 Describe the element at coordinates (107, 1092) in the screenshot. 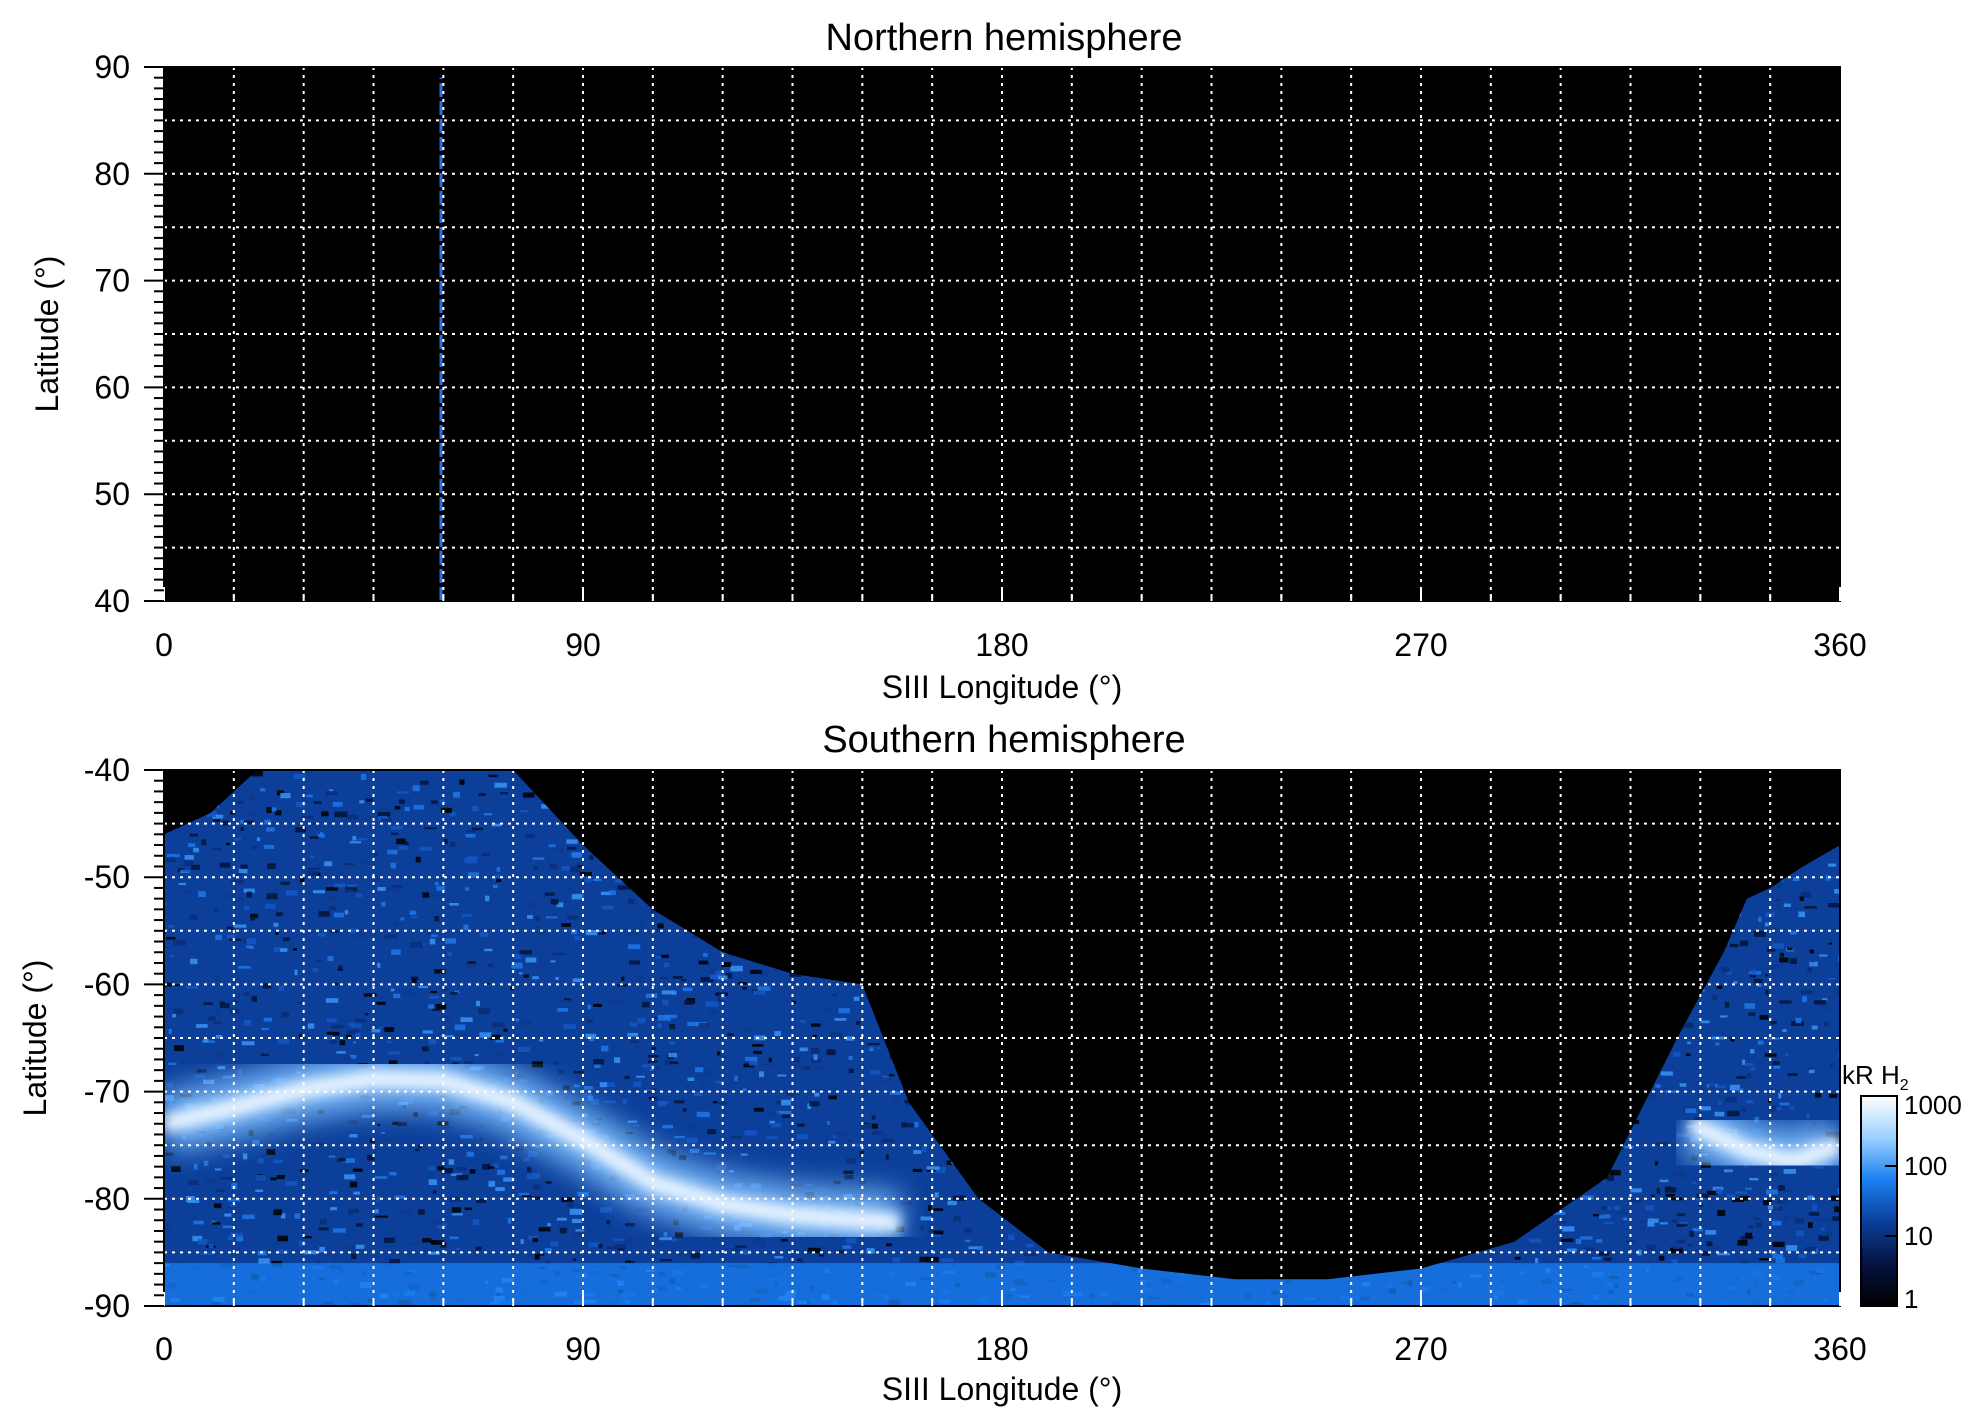

I see `y-tick-label: -70` at that location.